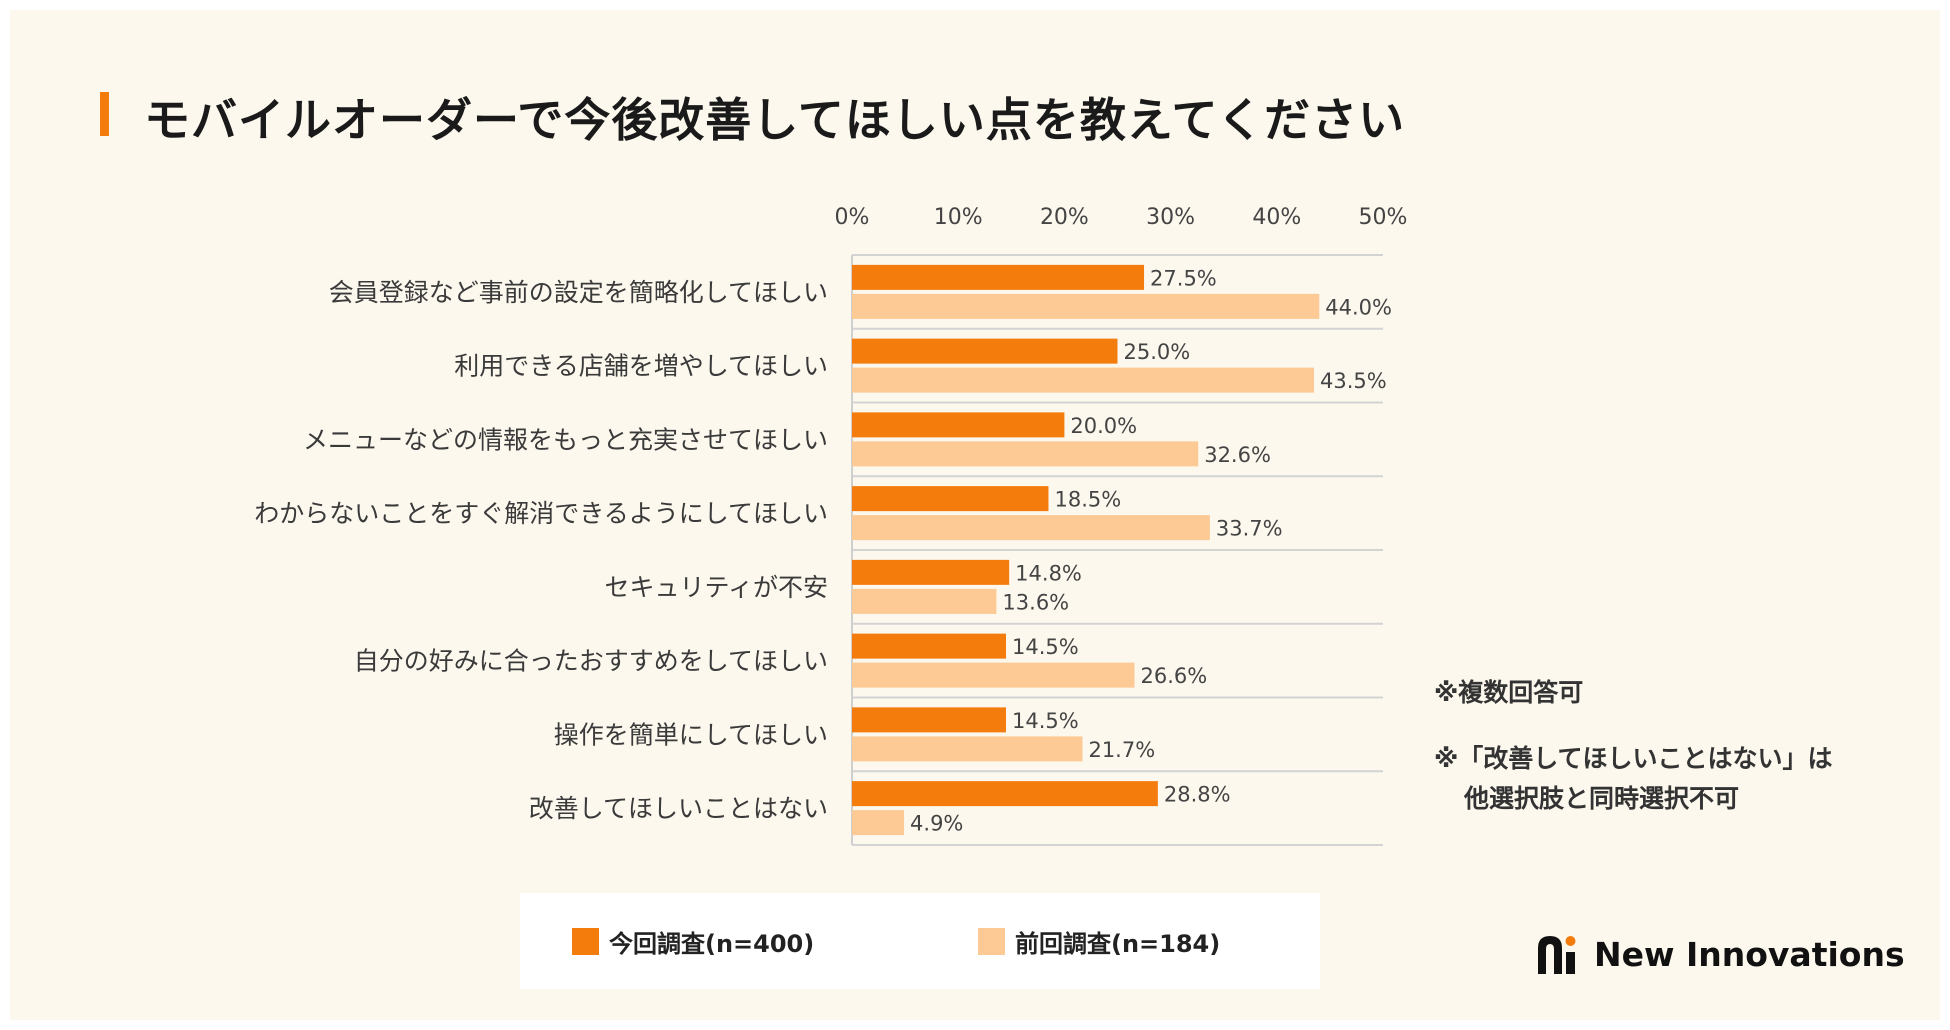  Describe the element at coordinates (991, 941) in the screenshot. I see `legend-swatch-previous` at that location.